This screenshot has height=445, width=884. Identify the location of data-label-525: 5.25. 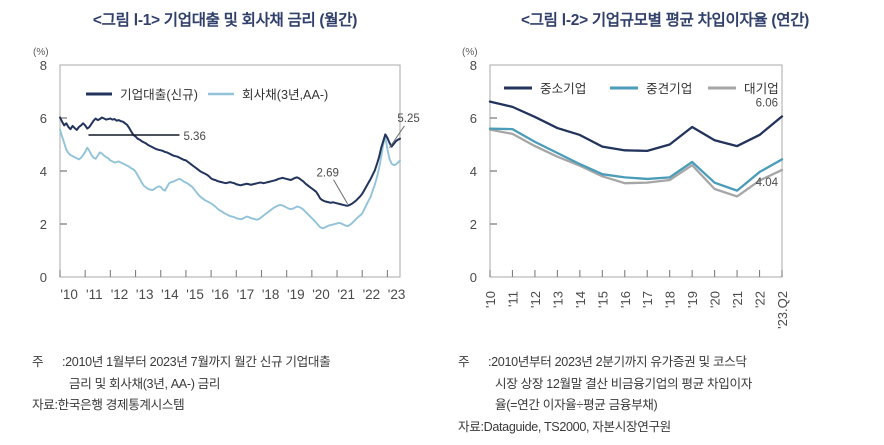
(408, 119).